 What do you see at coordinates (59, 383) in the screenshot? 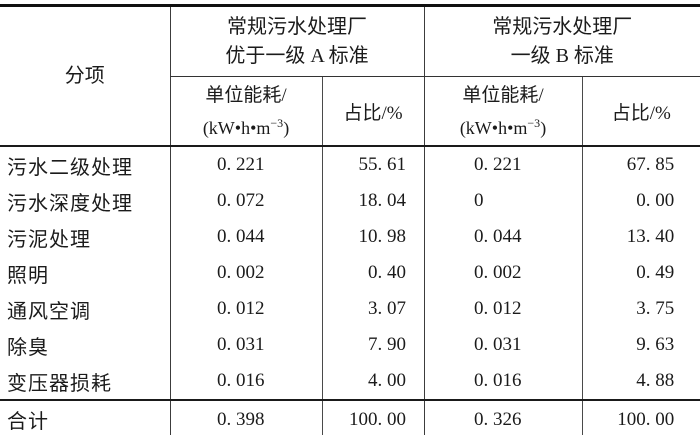
I see `row-label: 变压器损耗` at bounding box center [59, 383].